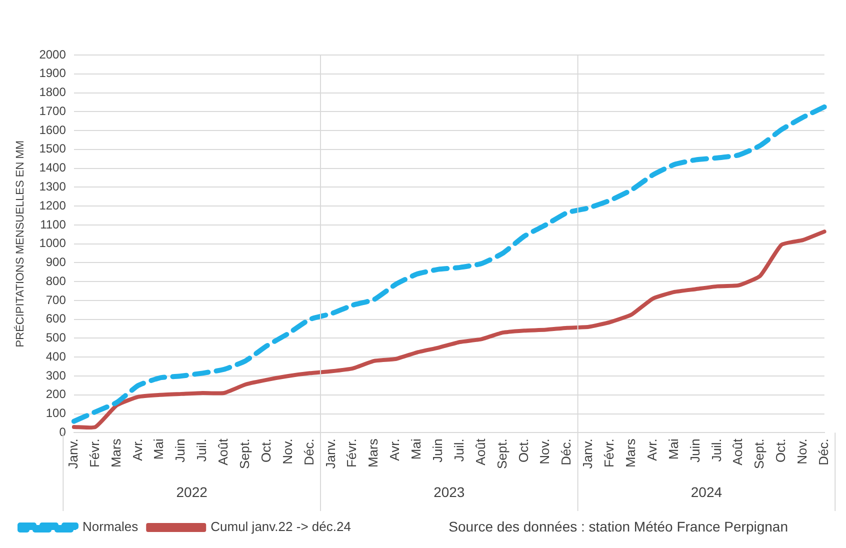 This screenshot has width=846, height=548. I want to click on y-tick-label: 1700, so click(52, 111).